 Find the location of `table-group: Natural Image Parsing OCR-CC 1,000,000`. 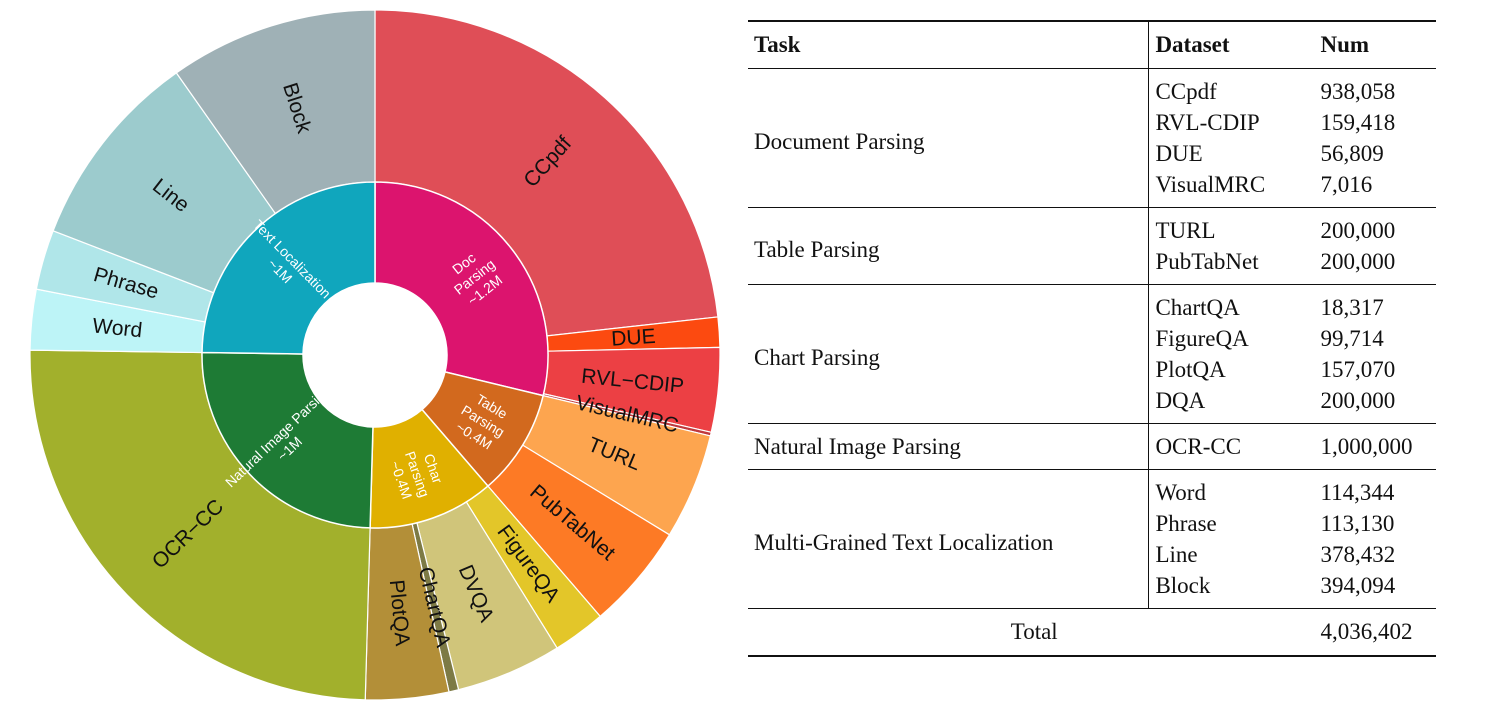

table-group: Natural Image Parsing OCR-CC 1,000,000 is located at coordinates (1092, 446).